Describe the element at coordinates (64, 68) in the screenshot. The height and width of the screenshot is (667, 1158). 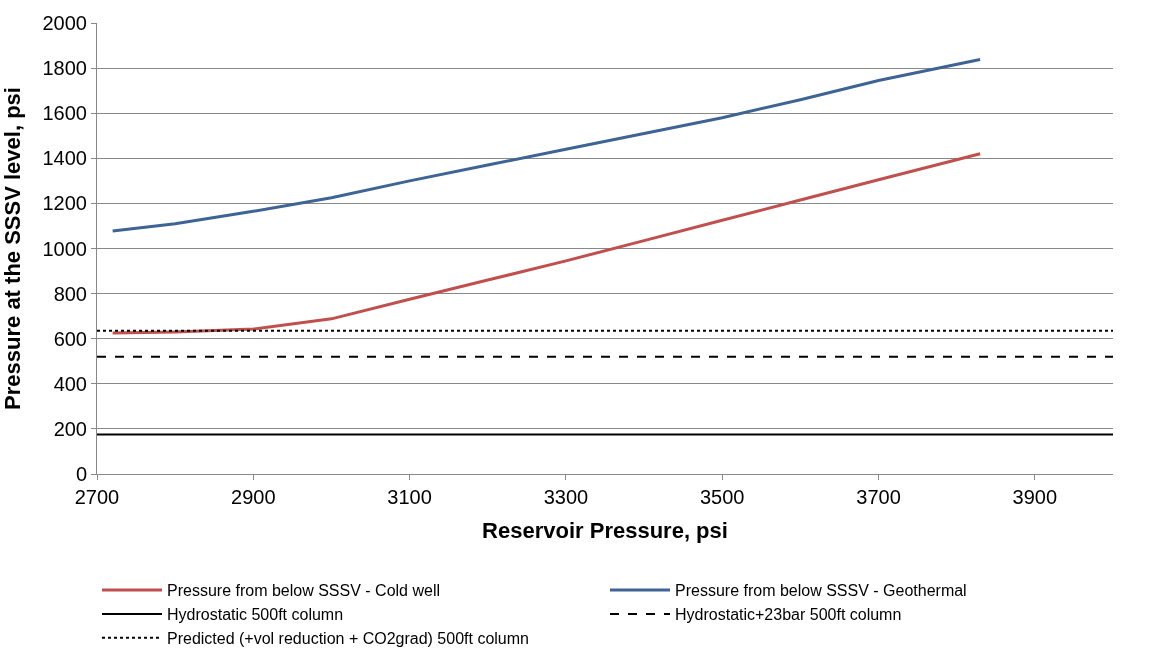
I see `y-tick-label: 1800` at that location.